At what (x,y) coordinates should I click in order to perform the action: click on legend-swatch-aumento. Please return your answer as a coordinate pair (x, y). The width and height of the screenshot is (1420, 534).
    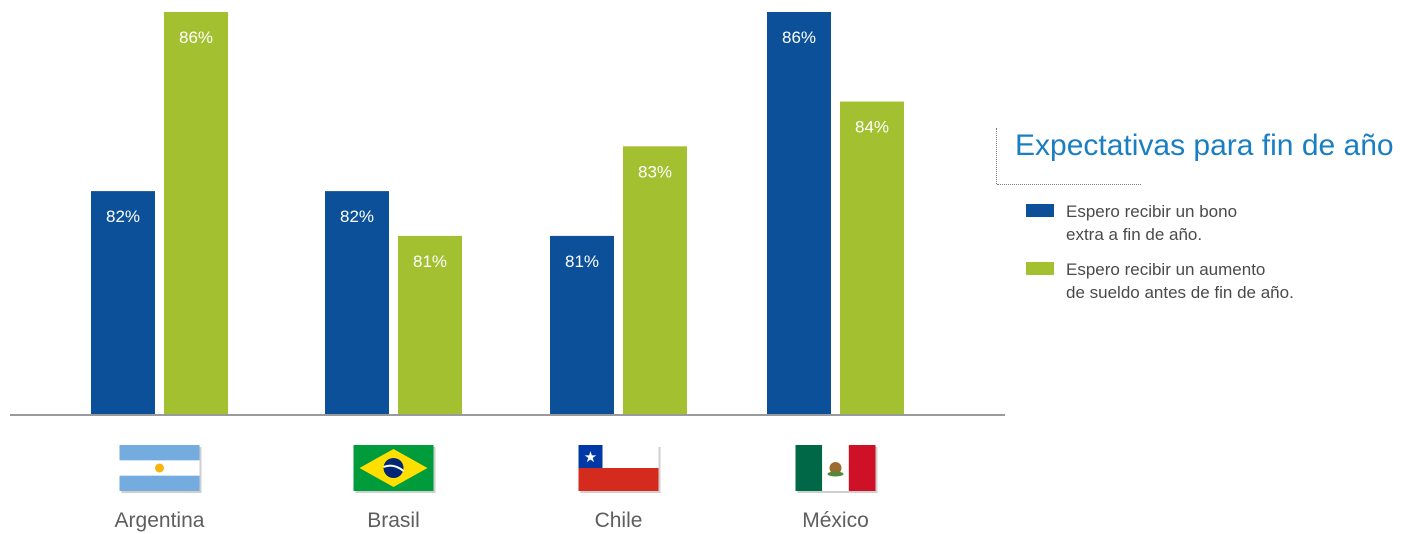
    Looking at the image, I should click on (1040, 268).